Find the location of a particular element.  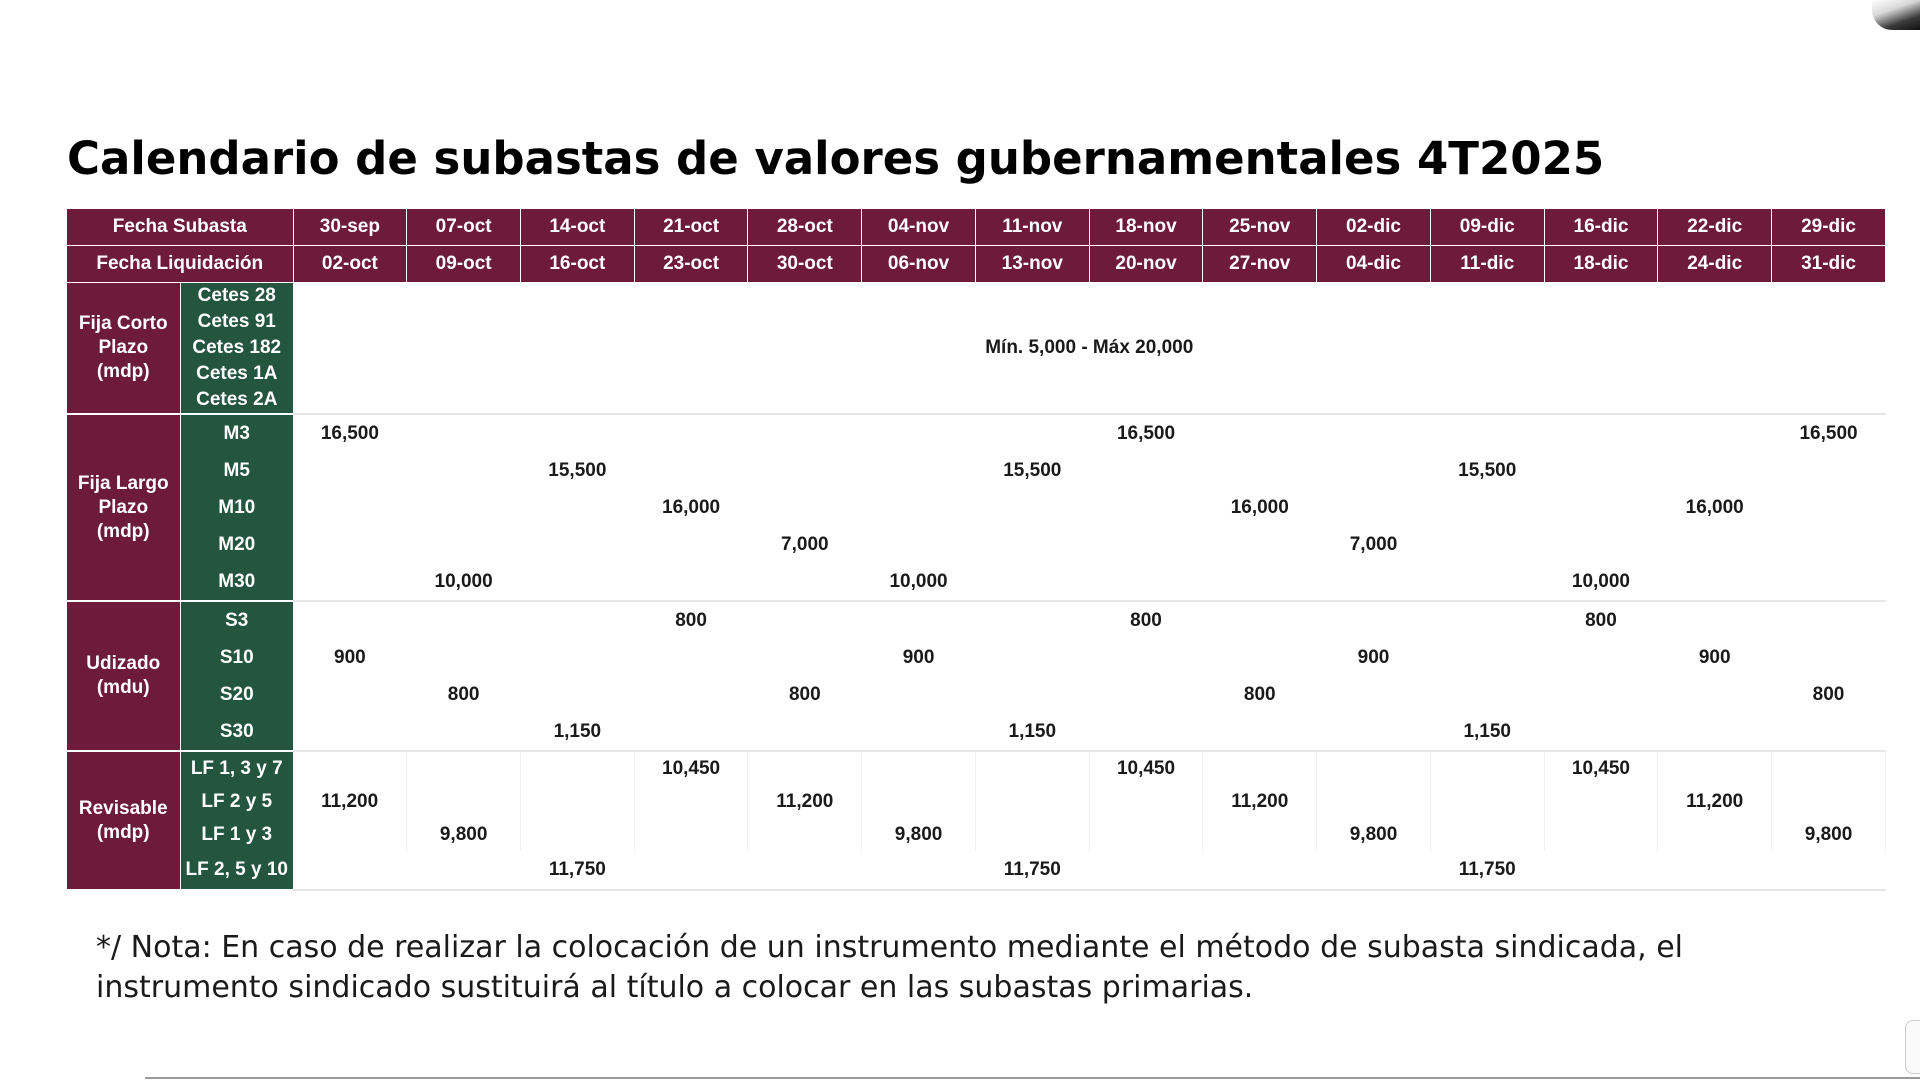

instrument-label: S20 is located at coordinates (237, 694).